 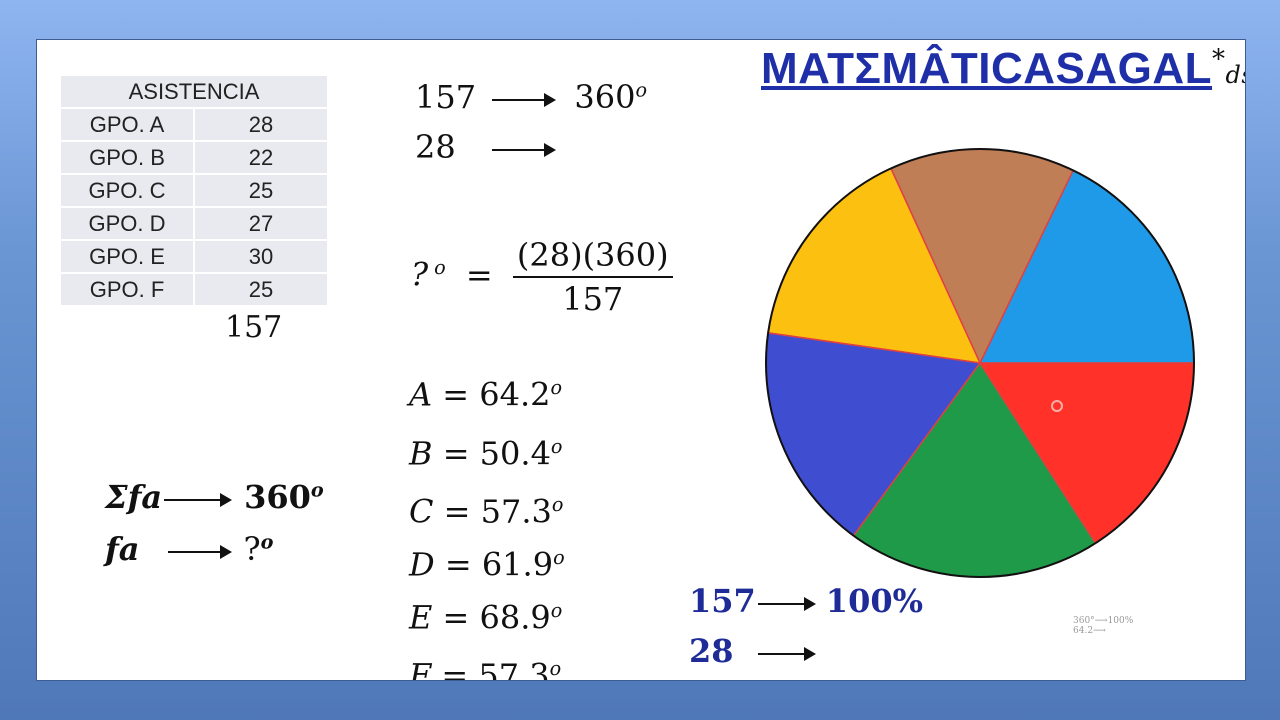 I want to click on logo-tag: dsu, so click(x=1235, y=75).